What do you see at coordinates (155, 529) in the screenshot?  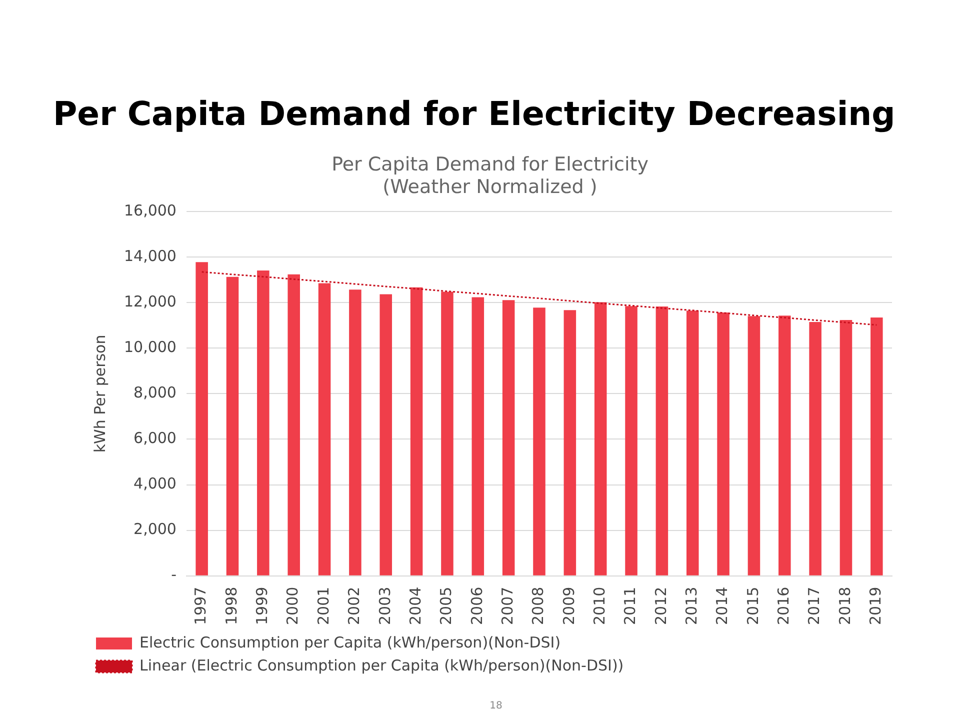 I see `y-tick-label: 2,000` at bounding box center [155, 529].